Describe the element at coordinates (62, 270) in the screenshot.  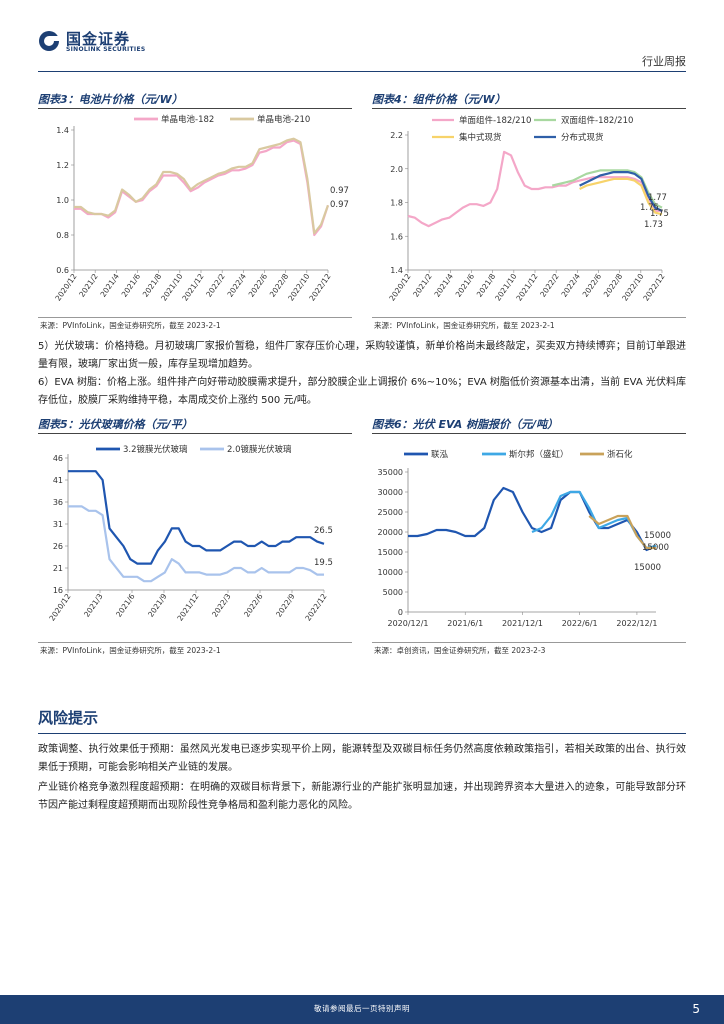
I see `fig3-y-tick-label: 0.6` at that location.